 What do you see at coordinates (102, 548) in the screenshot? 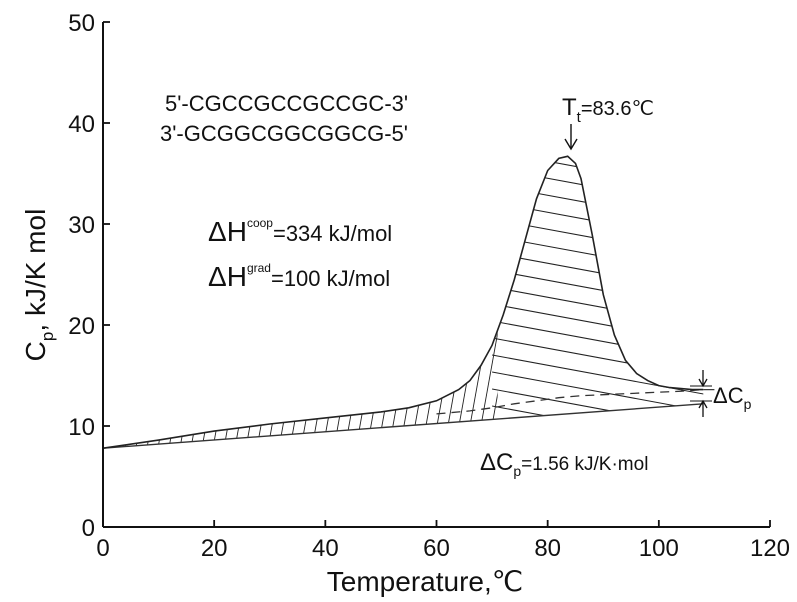
I see `x-tick-label: 0` at bounding box center [102, 548].